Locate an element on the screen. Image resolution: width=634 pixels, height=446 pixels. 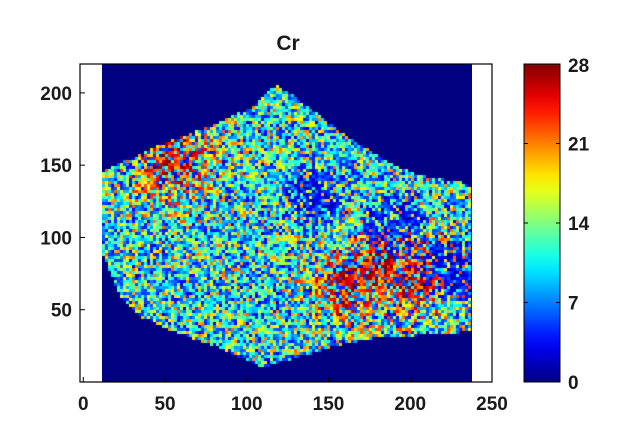
x-tick-label: 150 is located at coordinates (329, 404).